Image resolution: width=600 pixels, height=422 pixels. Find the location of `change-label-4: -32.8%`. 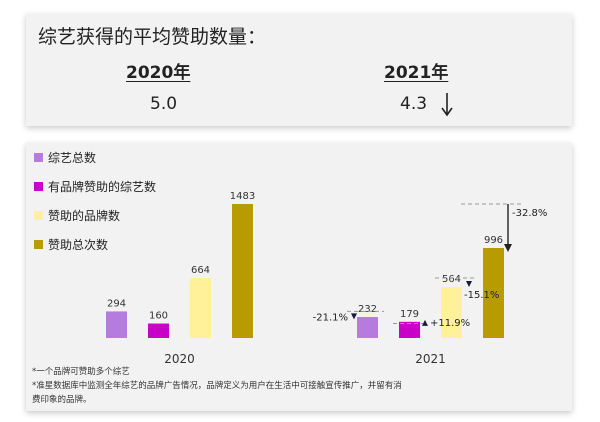

change-label-4: -32.8% is located at coordinates (529, 213).